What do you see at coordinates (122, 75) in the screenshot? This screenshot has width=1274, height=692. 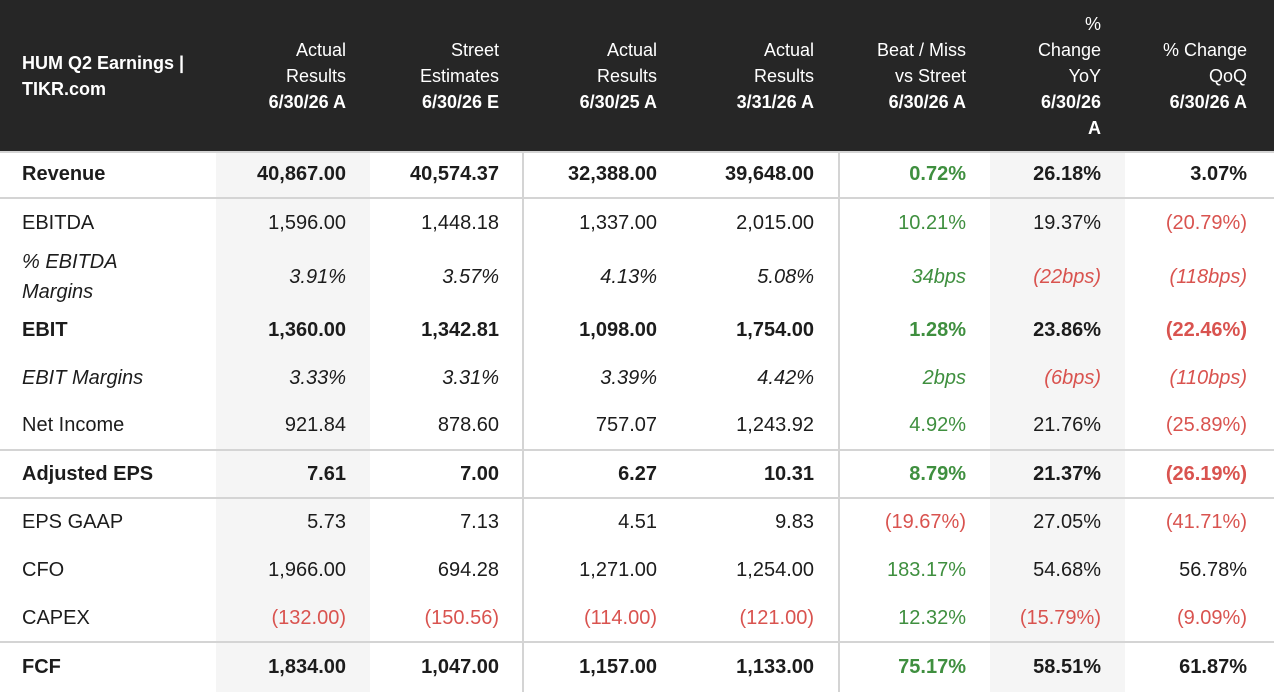 I see `table-title: HUM Q2 Earnings | TIKR.com` at bounding box center [122, 75].